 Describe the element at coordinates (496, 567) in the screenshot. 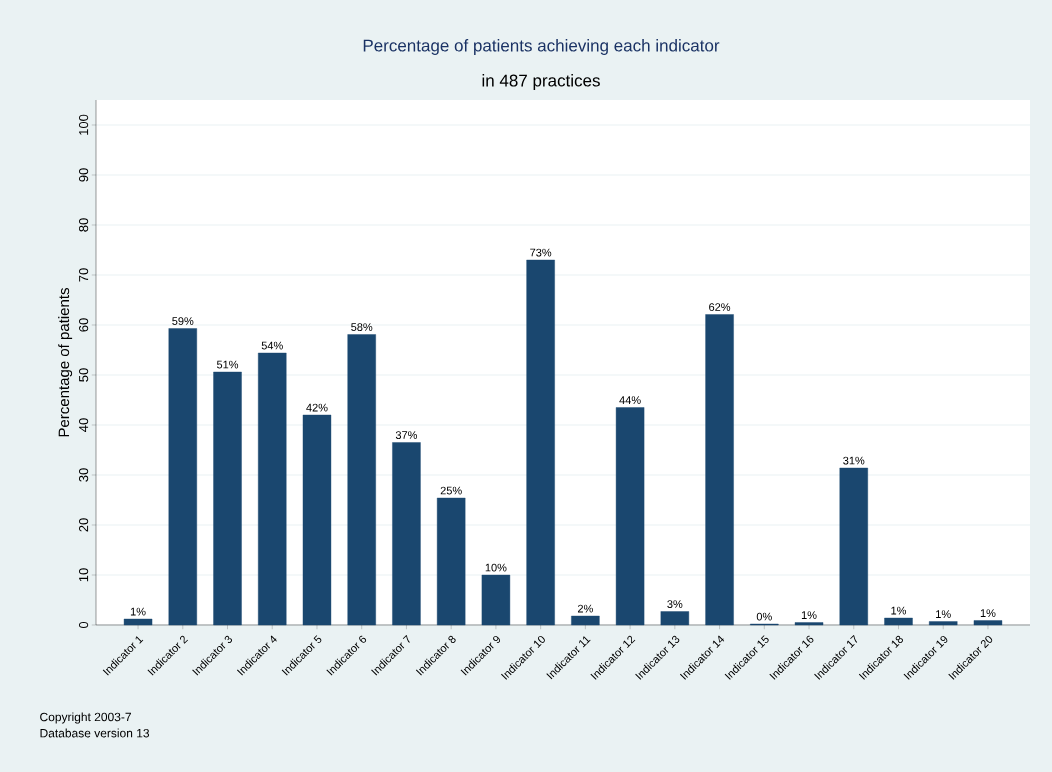

I see `data-label: 10%` at that location.